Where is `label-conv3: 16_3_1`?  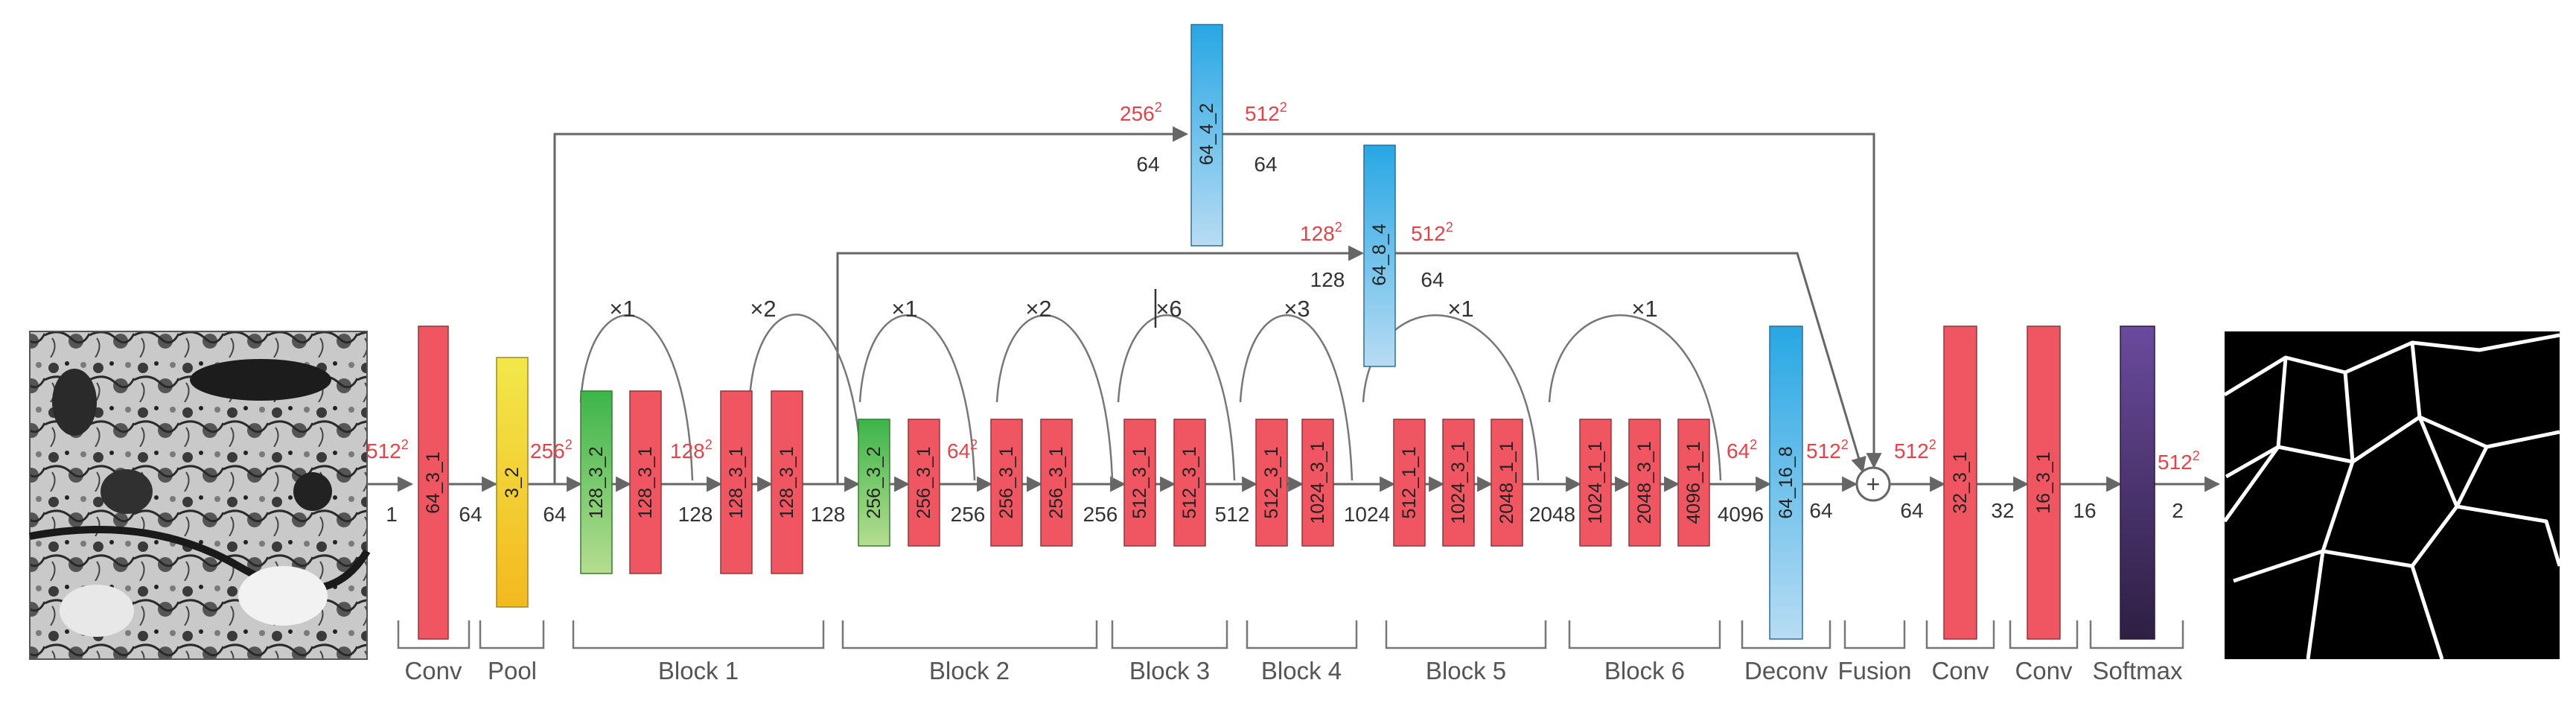 label-conv3: 16_3_1 is located at coordinates (2043, 482).